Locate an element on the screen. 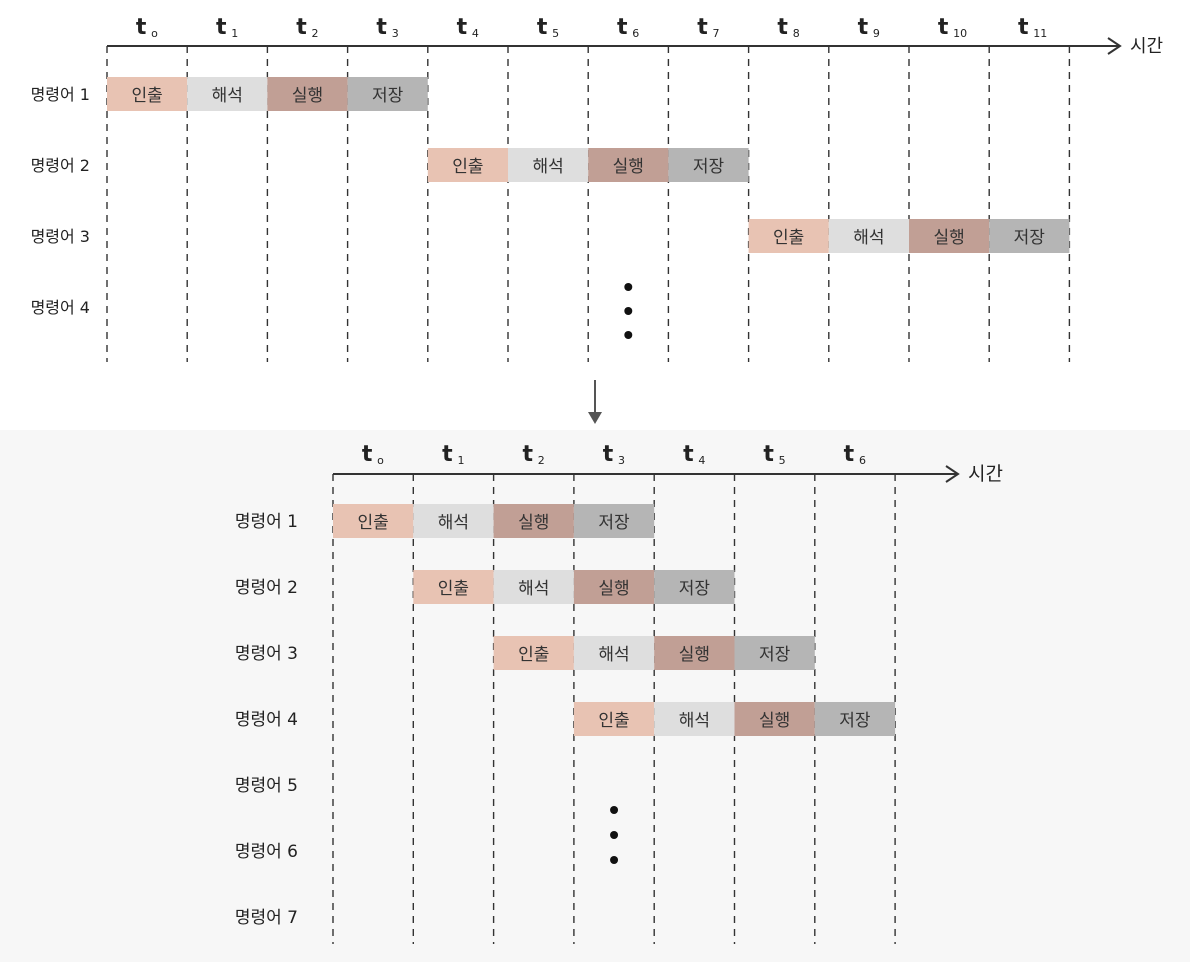 This screenshot has height=962, width=1190. tick-subscript: 11 is located at coordinates (1040, 33).